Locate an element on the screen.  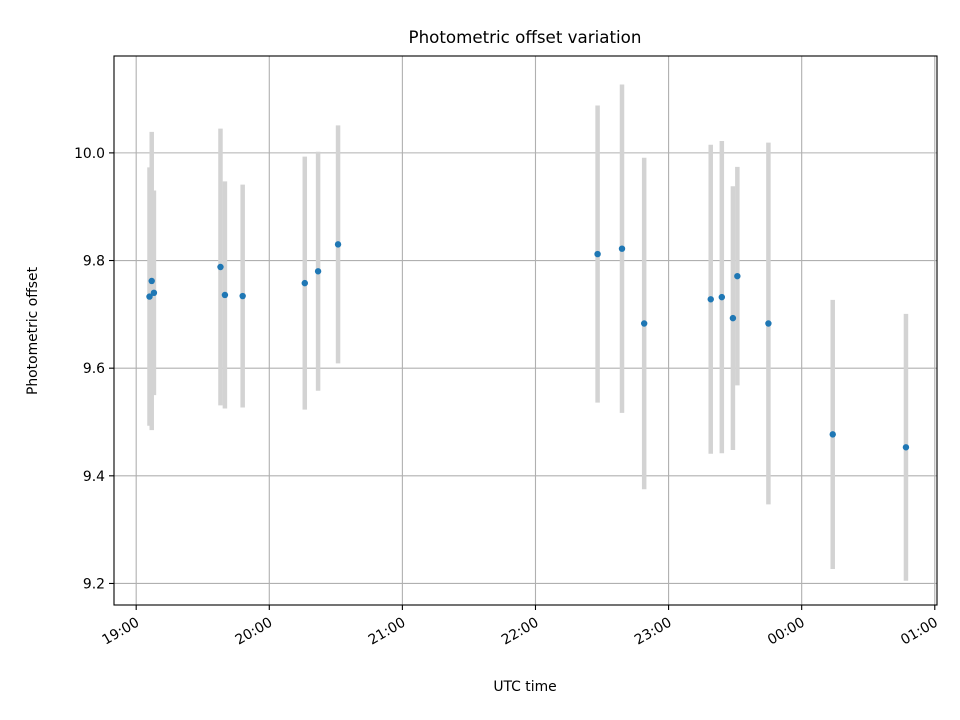
y-axis-label: Photometric offset is located at coordinates (33, 330).